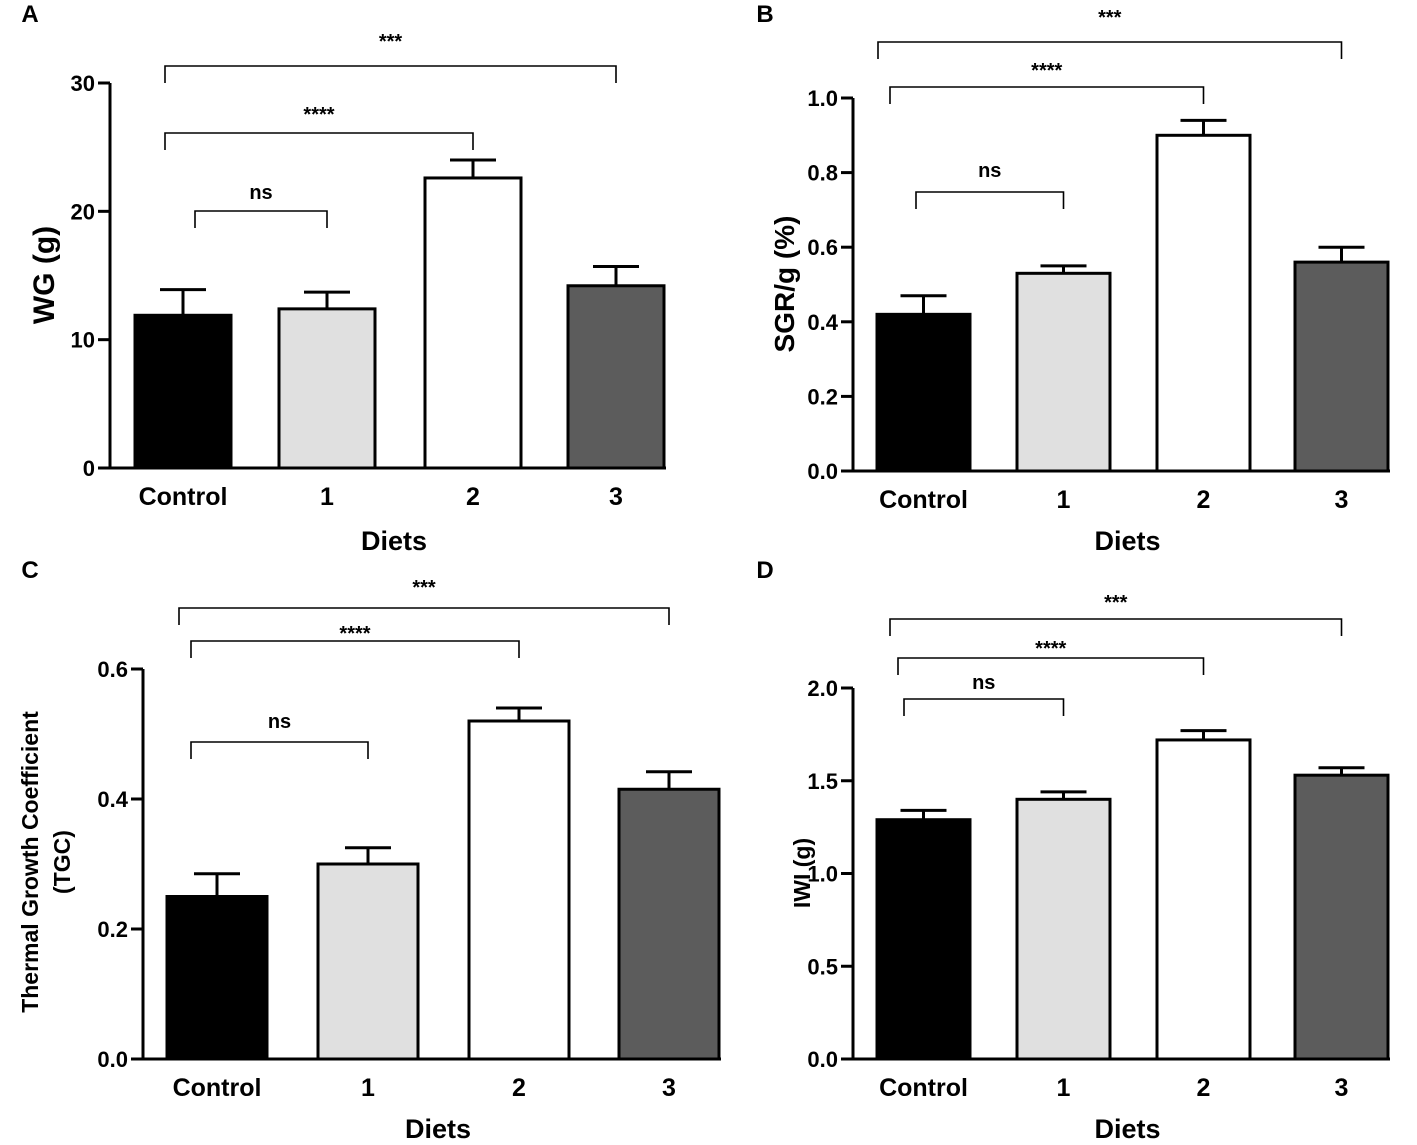  Describe the element at coordinates (822, 688) in the screenshot. I see `y-tick-label: 2.0` at that location.